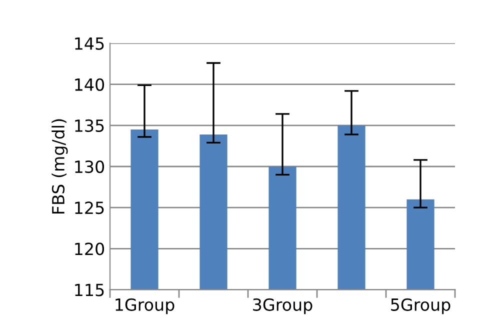 The width and height of the screenshot is (500, 333). I want to click on y-axis-title: FBS (mg/dl), so click(60, 166).